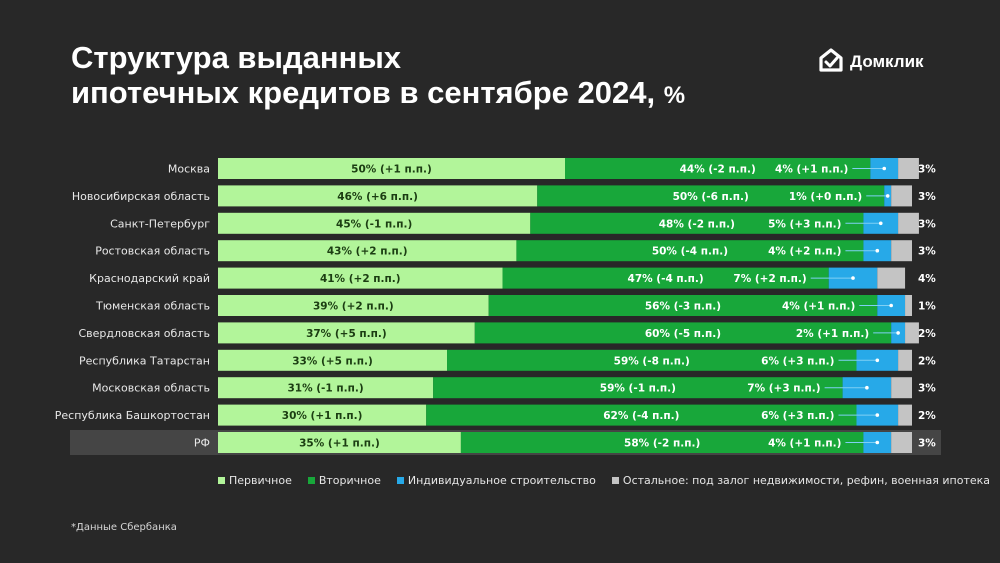  I want to click on footnote: *Данные Сбербанка, so click(124, 527).